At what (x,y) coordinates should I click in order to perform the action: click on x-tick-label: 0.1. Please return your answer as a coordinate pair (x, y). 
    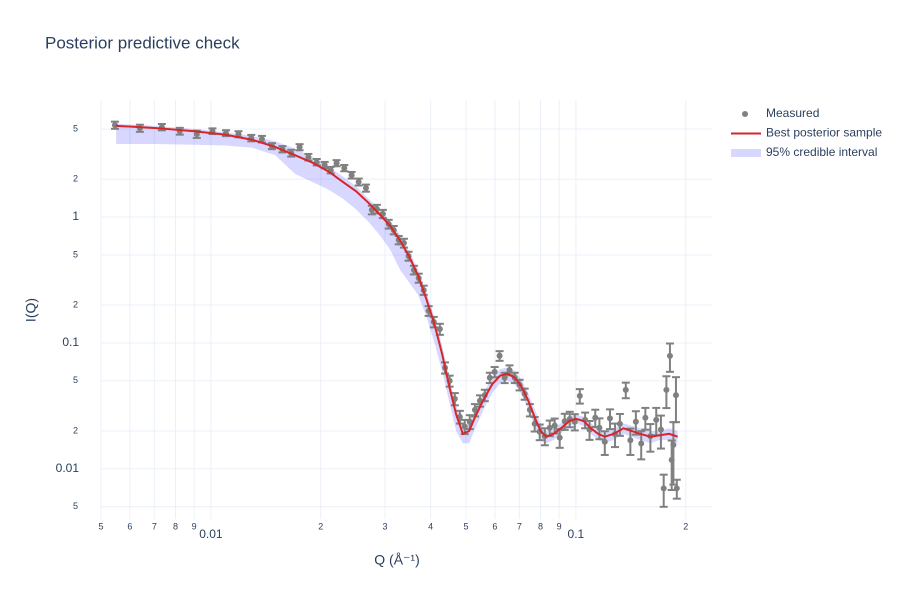
    Looking at the image, I should click on (576, 534).